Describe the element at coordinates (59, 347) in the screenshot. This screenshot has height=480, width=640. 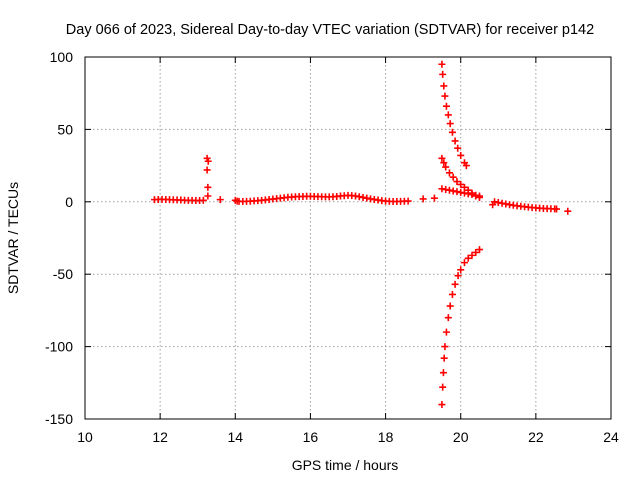
I see `y-tick-label: -100` at that location.